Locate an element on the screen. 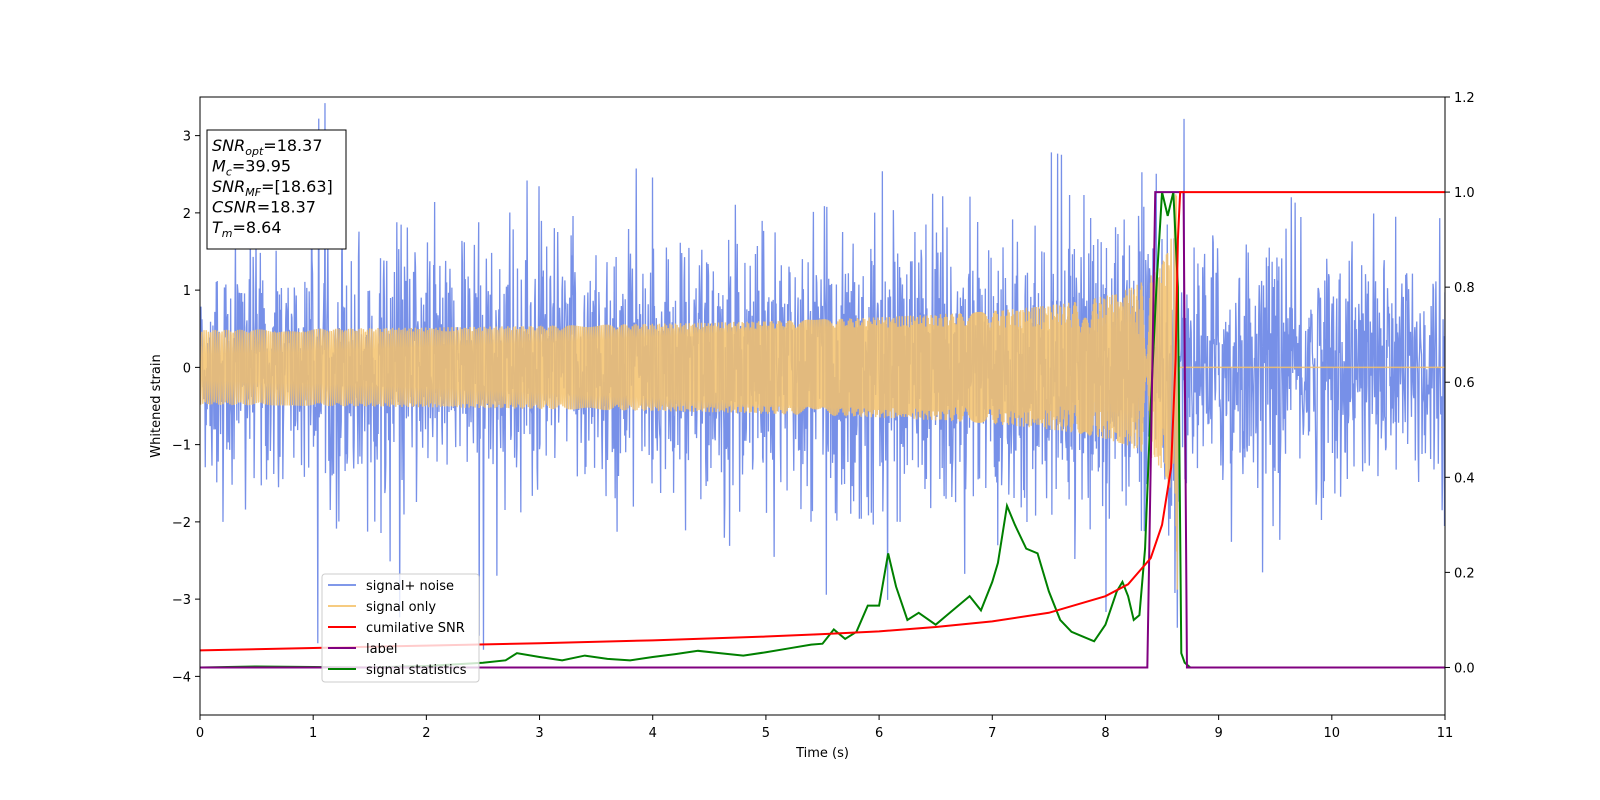  info-csnr: CSNR=18.37 is located at coordinates (264, 207).